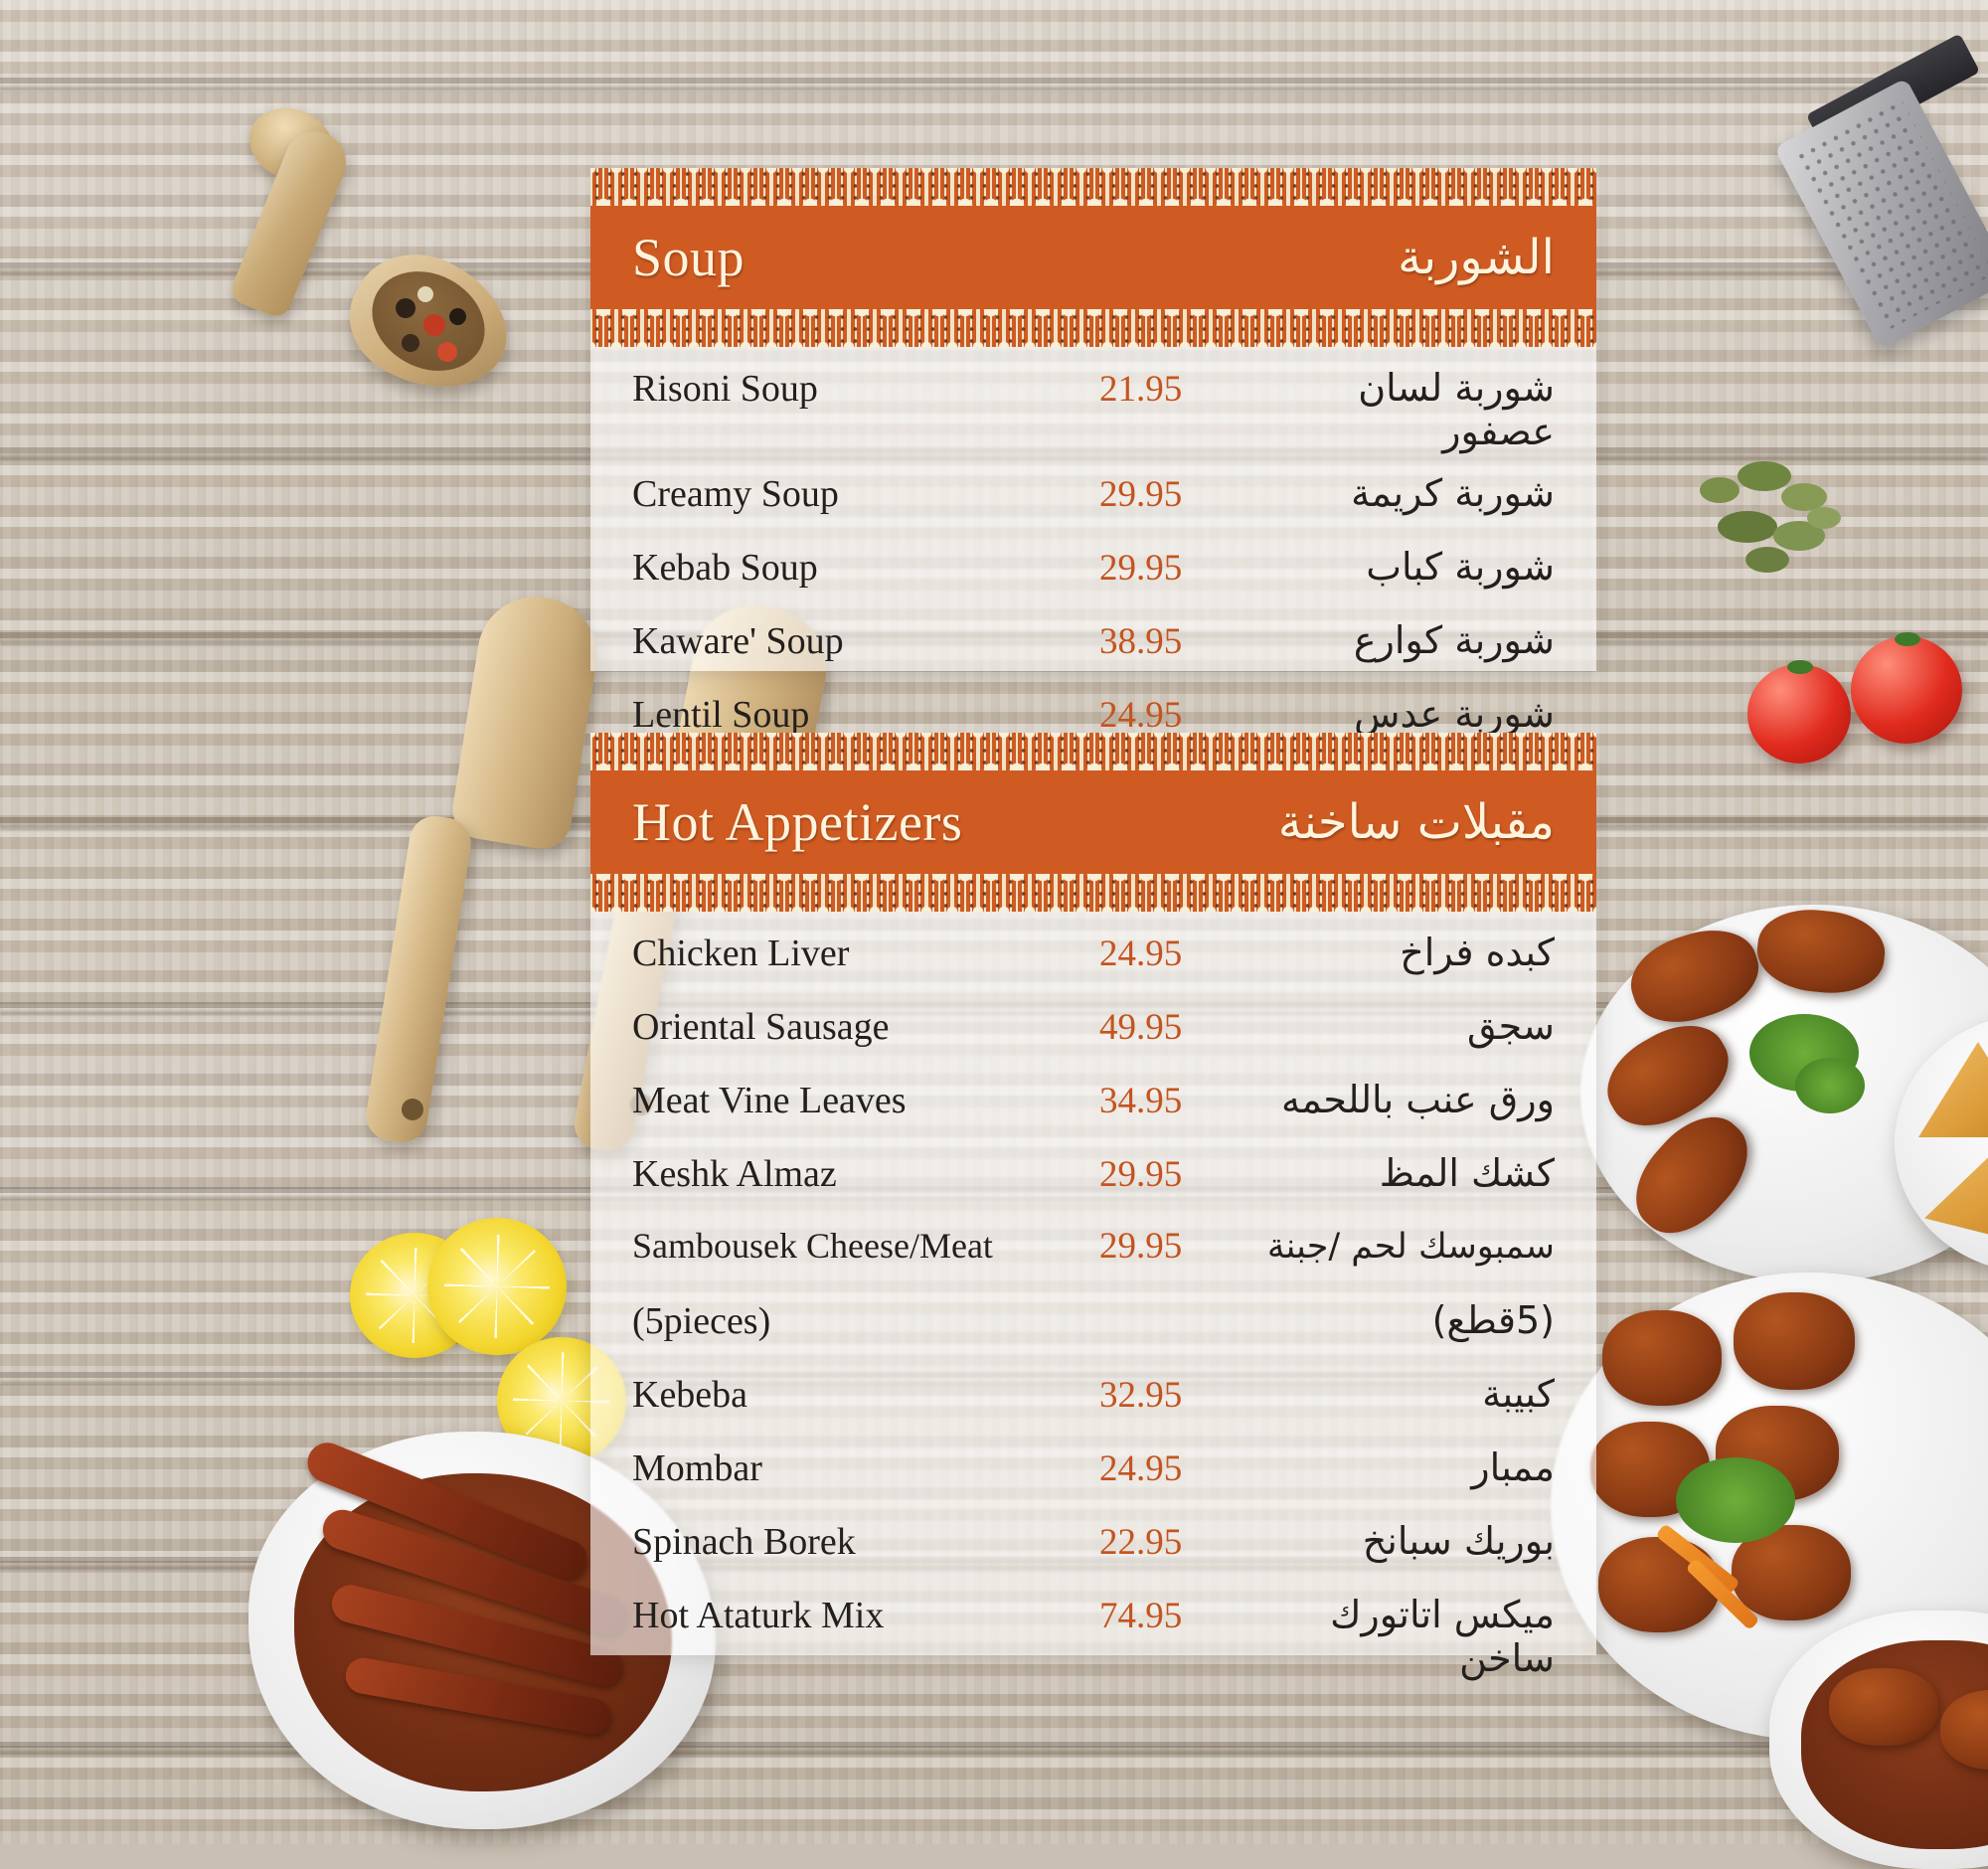 The image size is (1988, 1869). What do you see at coordinates (741, 953) in the screenshot?
I see `item-name-en: Chicken Liver` at bounding box center [741, 953].